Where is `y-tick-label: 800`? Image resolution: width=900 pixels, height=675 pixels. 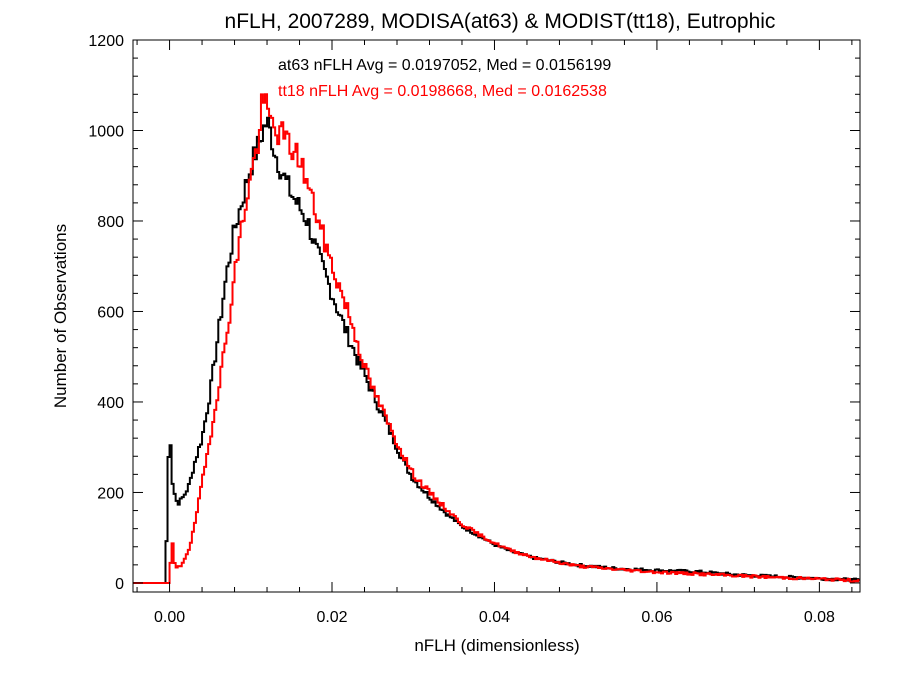 y-tick-label: 800 is located at coordinates (110, 222).